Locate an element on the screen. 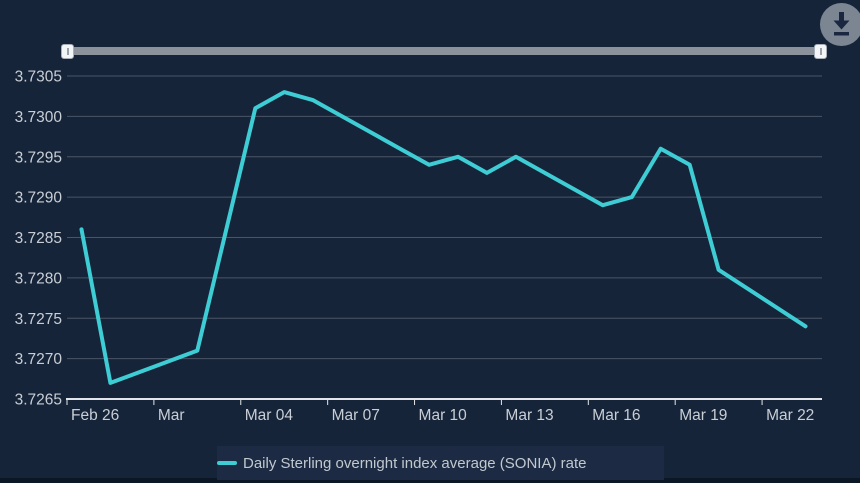  x-axis-label: Mar 22 is located at coordinates (790, 415).